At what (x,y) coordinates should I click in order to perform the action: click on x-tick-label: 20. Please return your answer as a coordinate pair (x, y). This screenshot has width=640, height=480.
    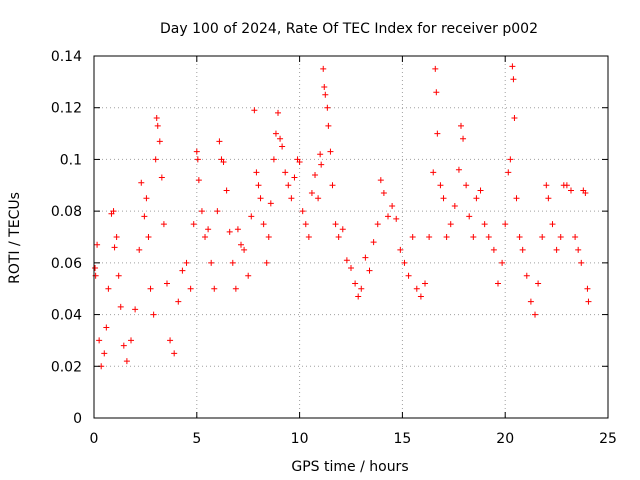
    Looking at the image, I should click on (505, 439).